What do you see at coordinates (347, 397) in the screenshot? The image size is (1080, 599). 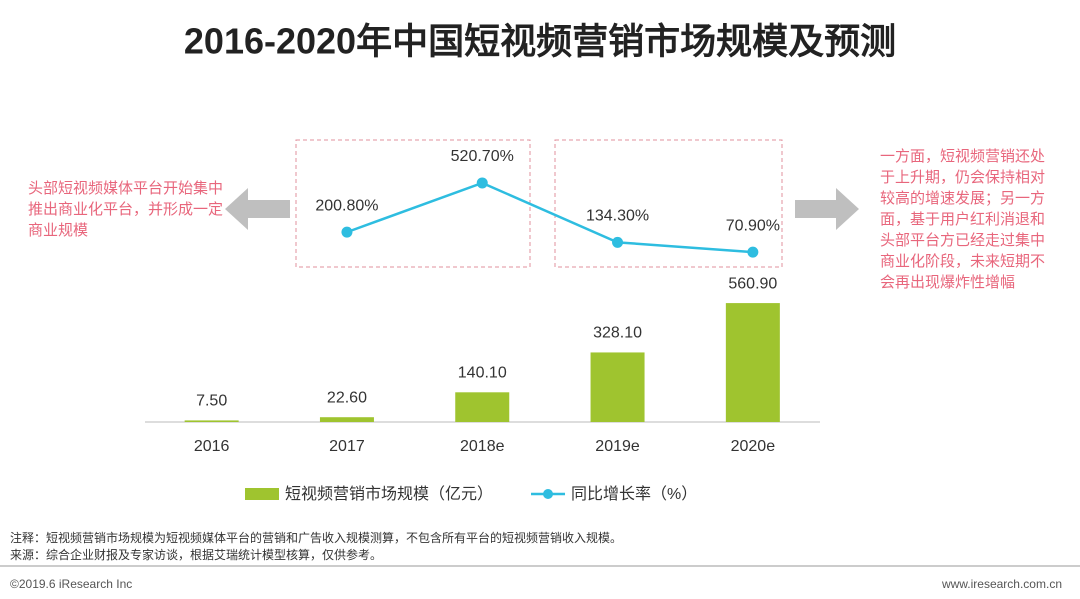 I see `data-label: 22.60` at bounding box center [347, 397].